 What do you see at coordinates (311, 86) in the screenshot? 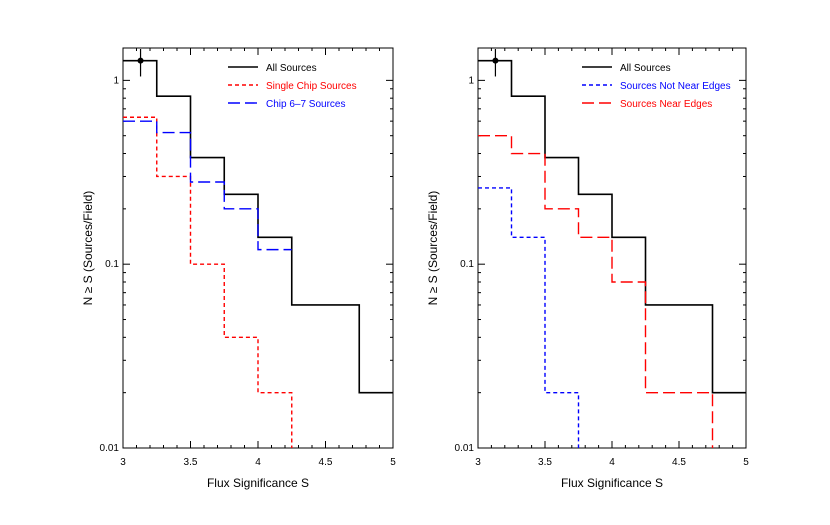
I see `legend-label: Single Chip Sources` at bounding box center [311, 86].